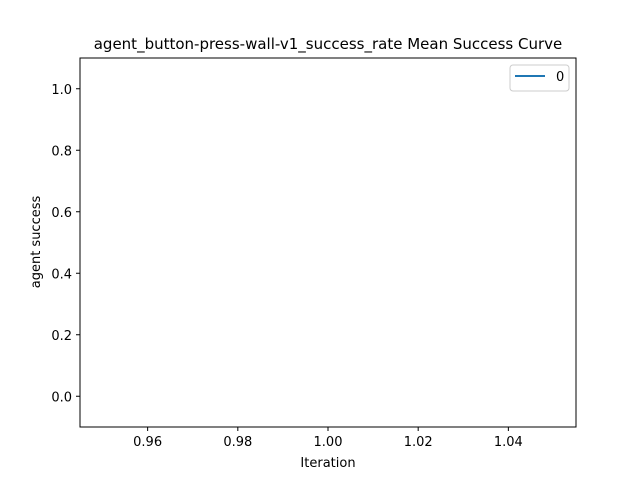 Image resolution: width=640 pixels, height=480 pixels. I want to click on legend: 0, so click(539, 78).